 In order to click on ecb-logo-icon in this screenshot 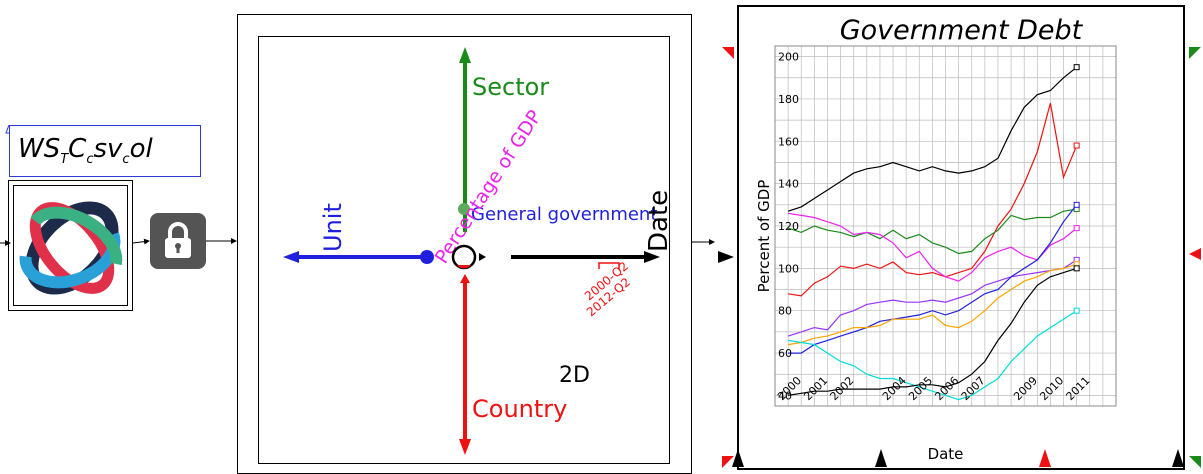, I will do `click(71, 248)`.